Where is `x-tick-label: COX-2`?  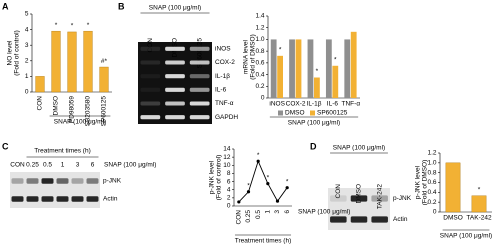 x-tick-label: COX-2 is located at coordinates (296, 104).